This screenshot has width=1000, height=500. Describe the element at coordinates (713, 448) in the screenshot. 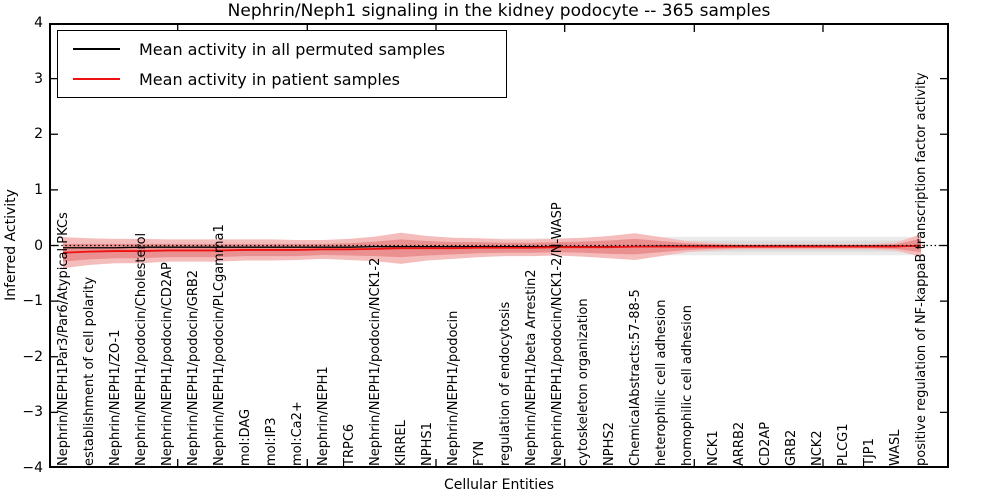

I see `x-tick-label: NCK1` at that location.